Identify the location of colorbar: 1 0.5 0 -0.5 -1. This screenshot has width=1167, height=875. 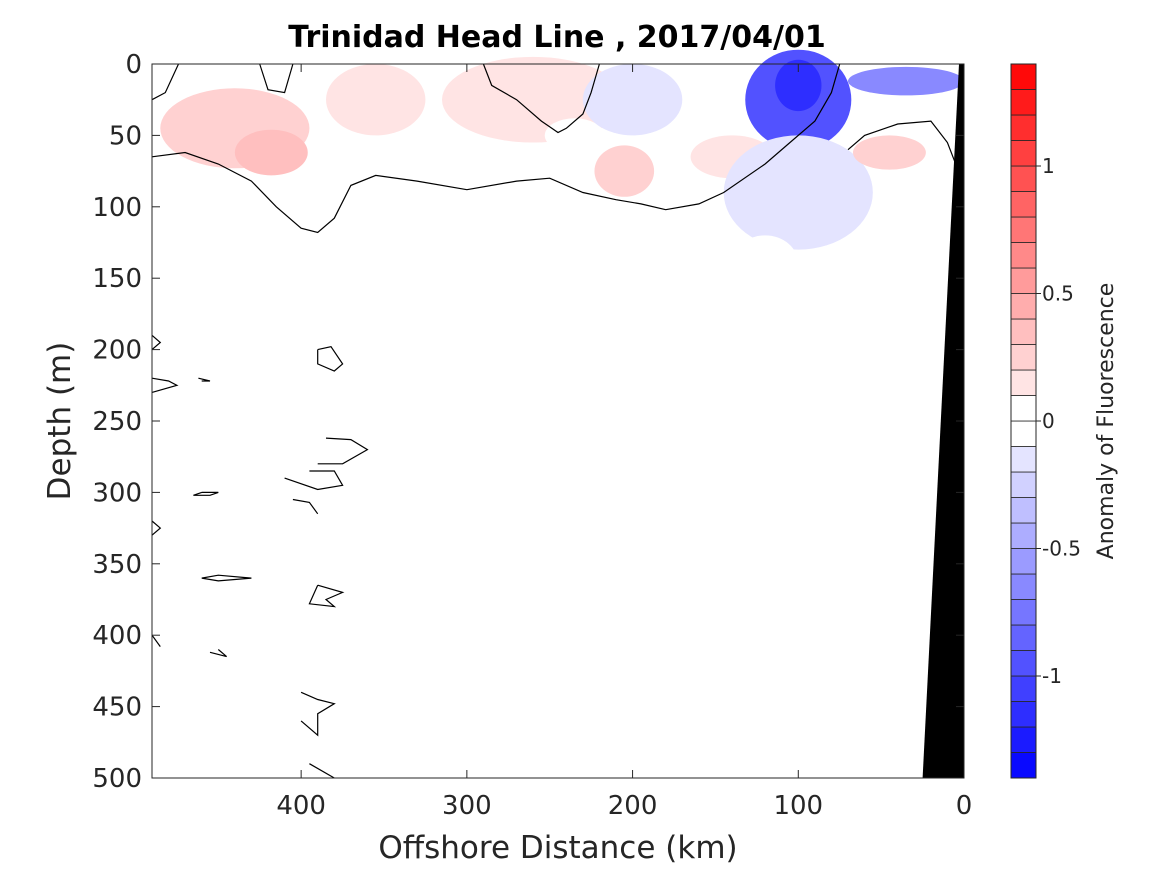
(1045, 421).